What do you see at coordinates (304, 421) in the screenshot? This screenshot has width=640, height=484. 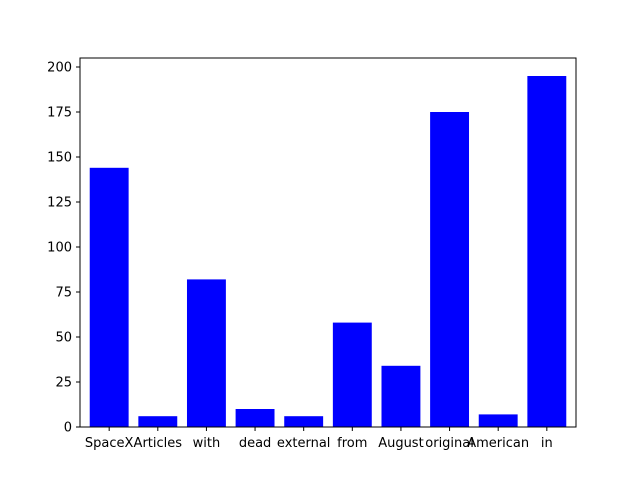 I see `bar-external` at bounding box center [304, 421].